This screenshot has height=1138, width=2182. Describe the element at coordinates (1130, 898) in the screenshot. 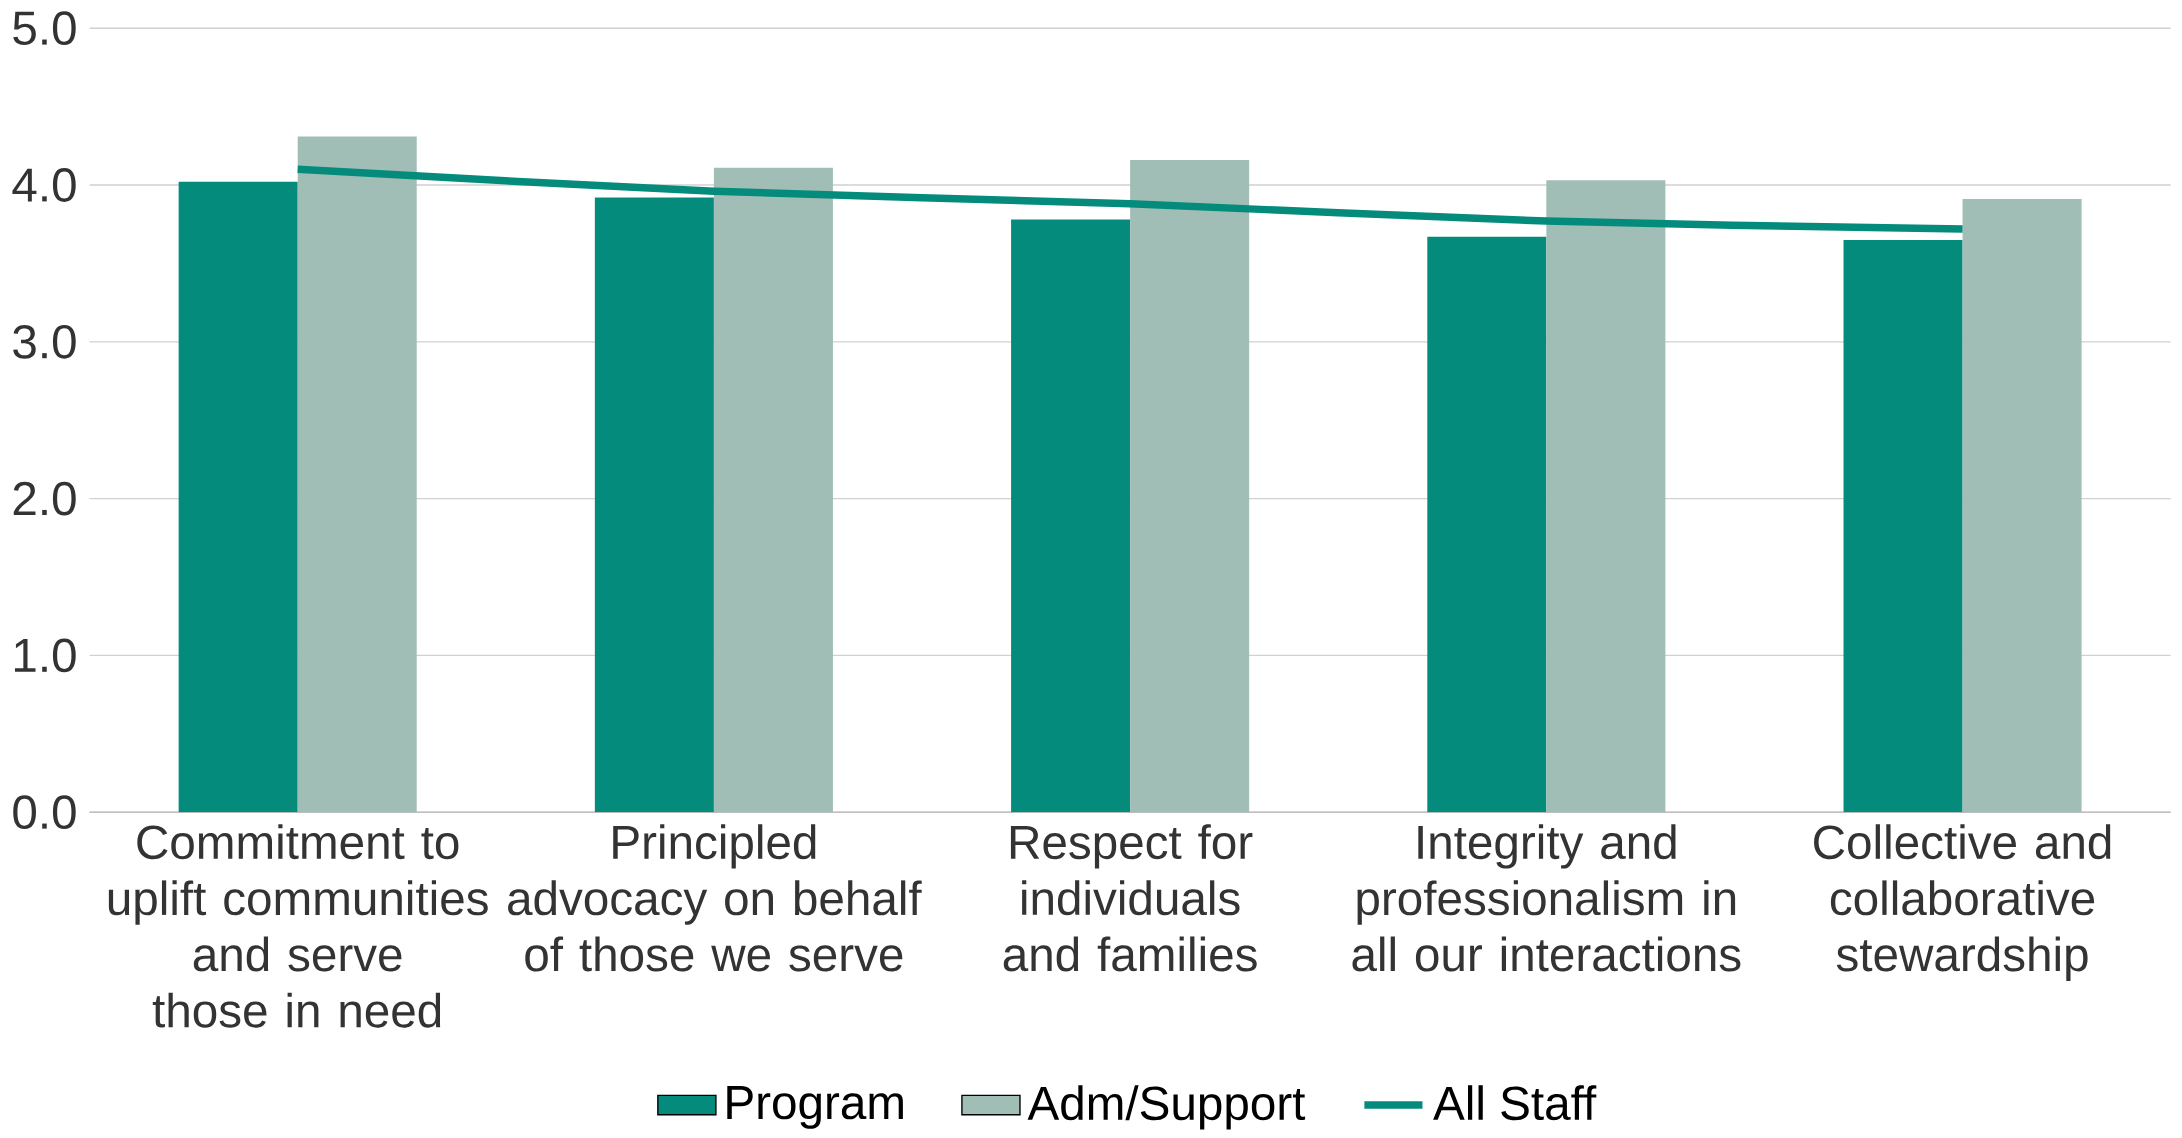

I see `x-tick-label: Respect for individuals and families` at that location.